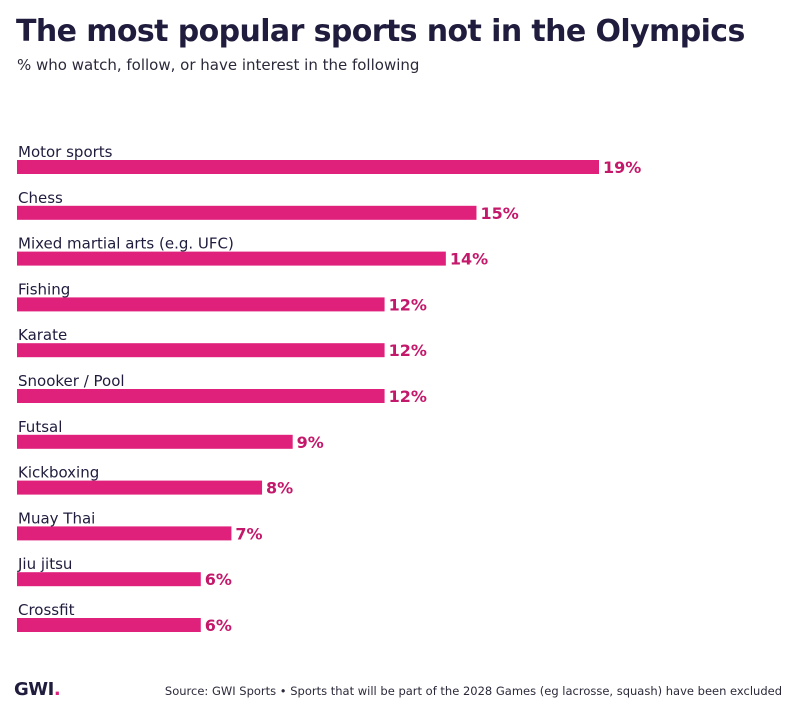 The image size is (796, 715). What do you see at coordinates (40, 198) in the screenshot?
I see `category-label: Chess` at bounding box center [40, 198].